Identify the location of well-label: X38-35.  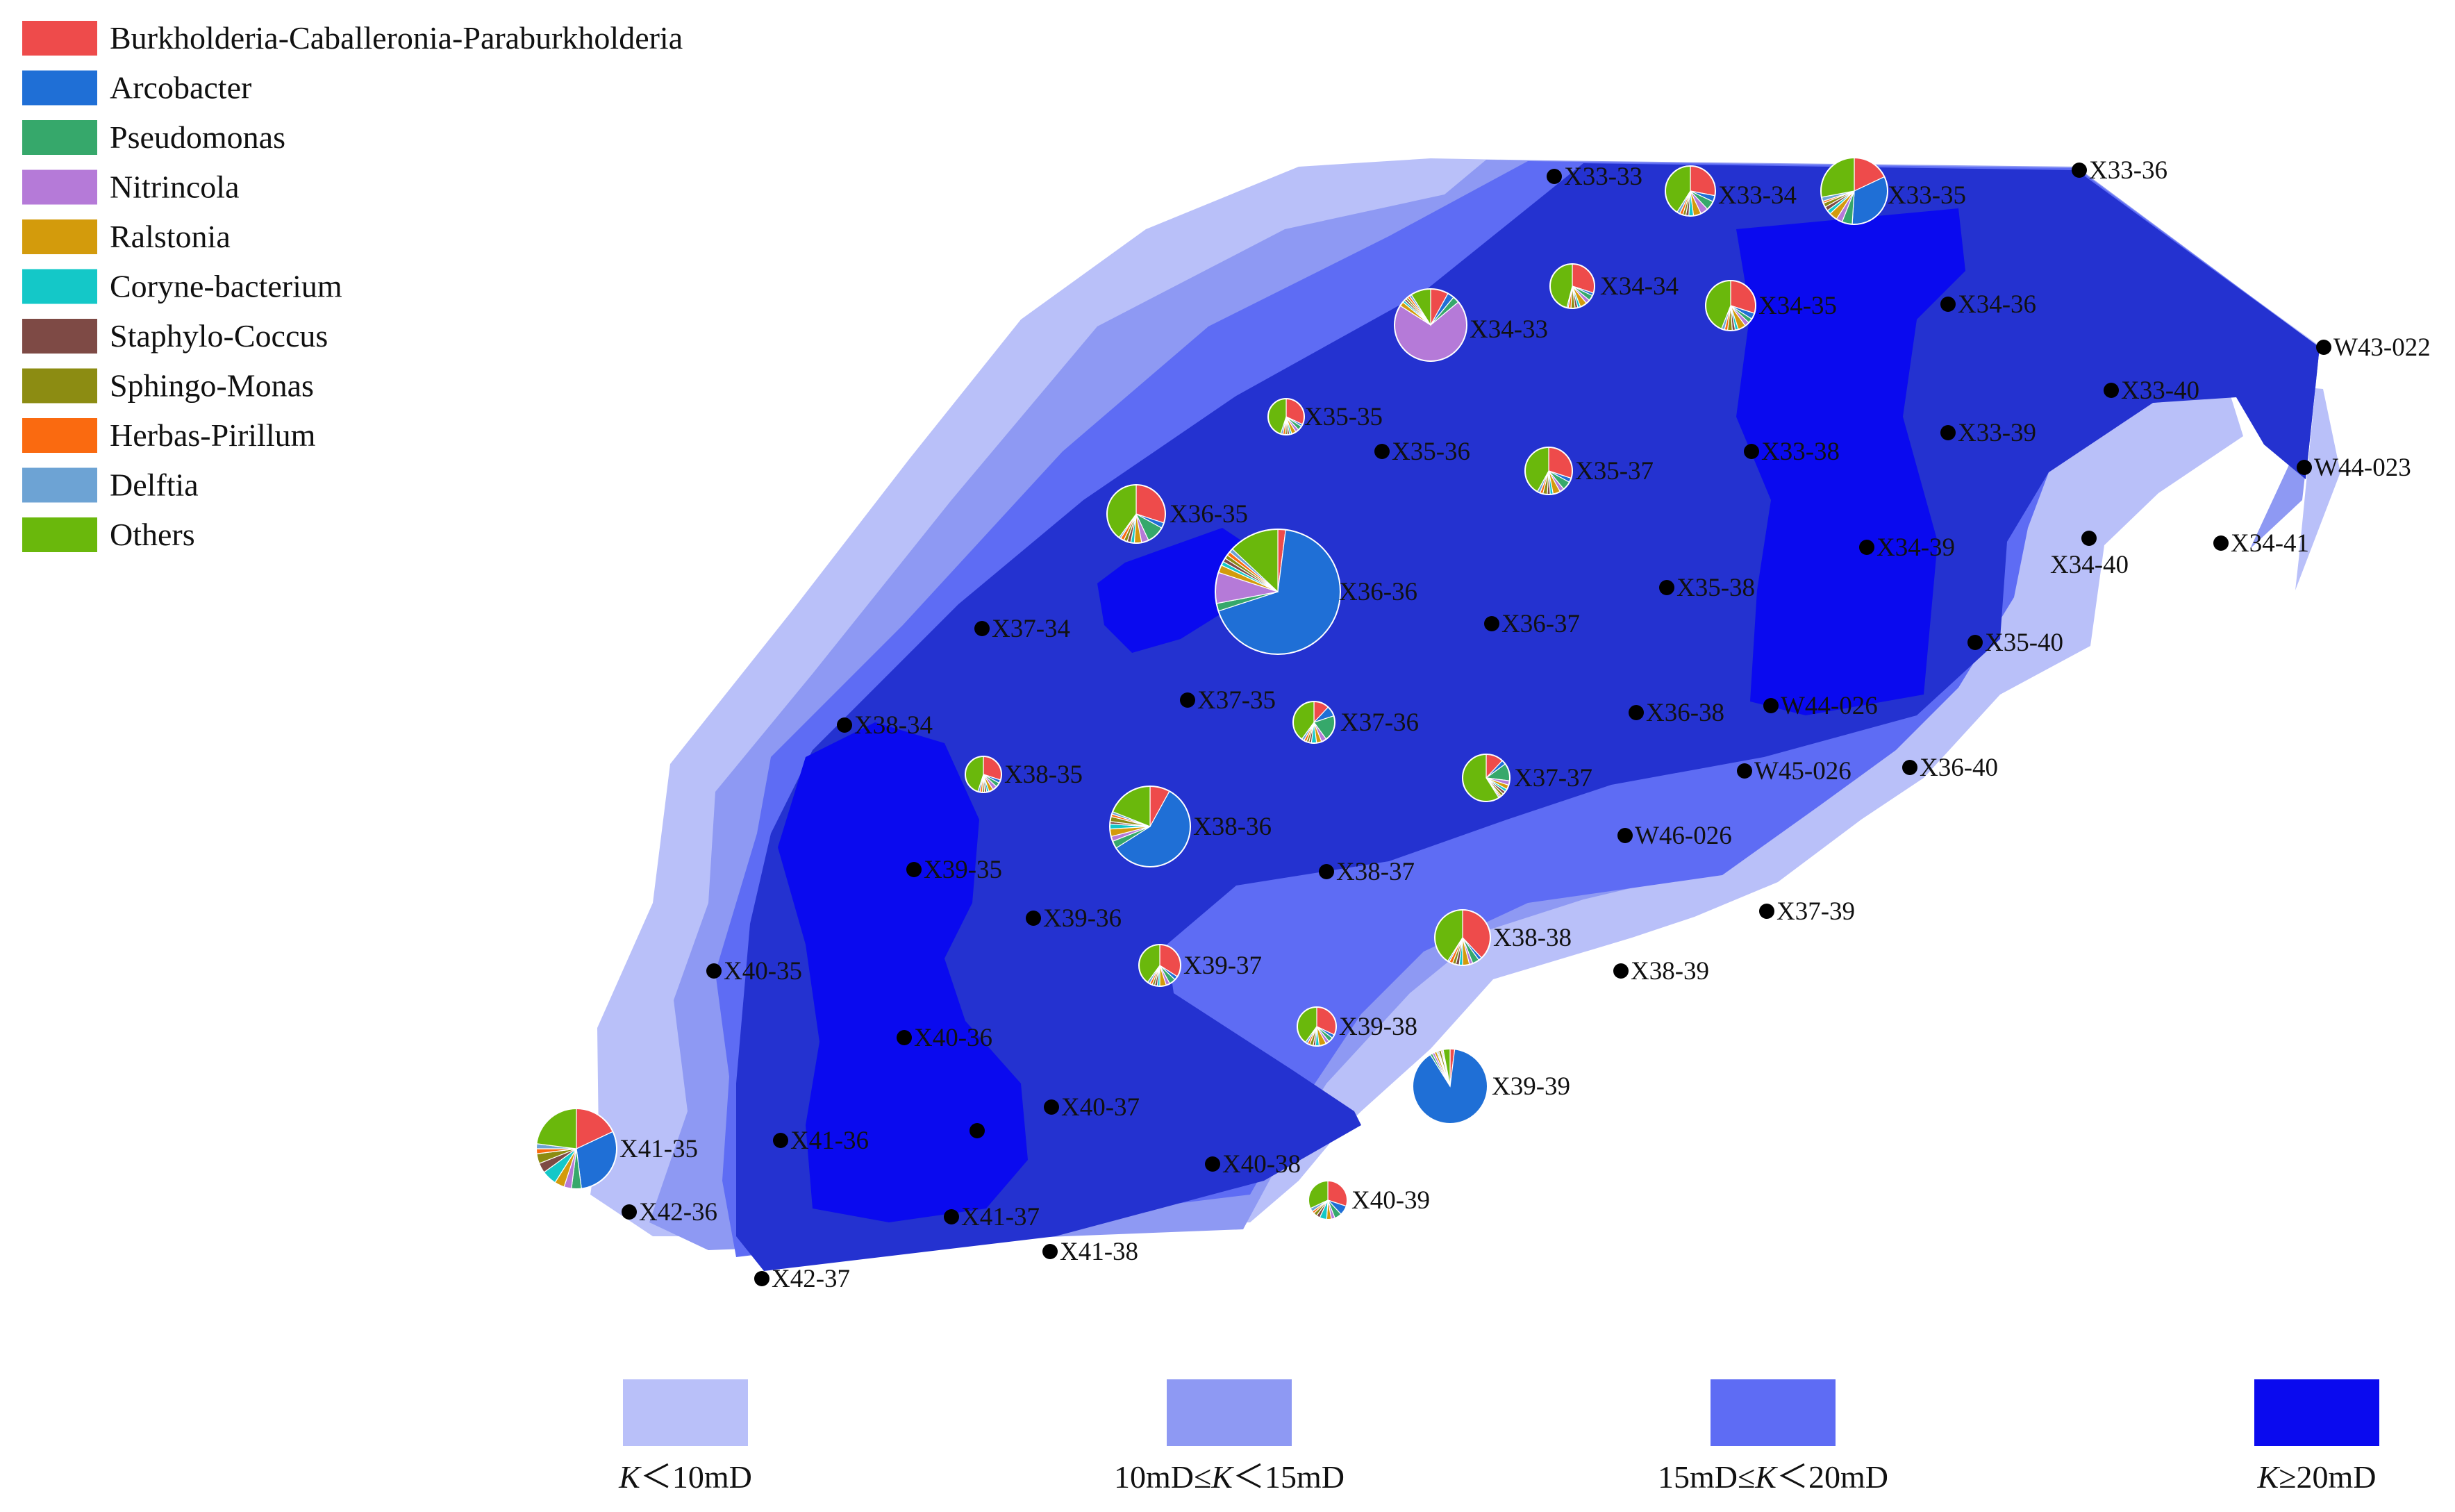
(1043, 775).